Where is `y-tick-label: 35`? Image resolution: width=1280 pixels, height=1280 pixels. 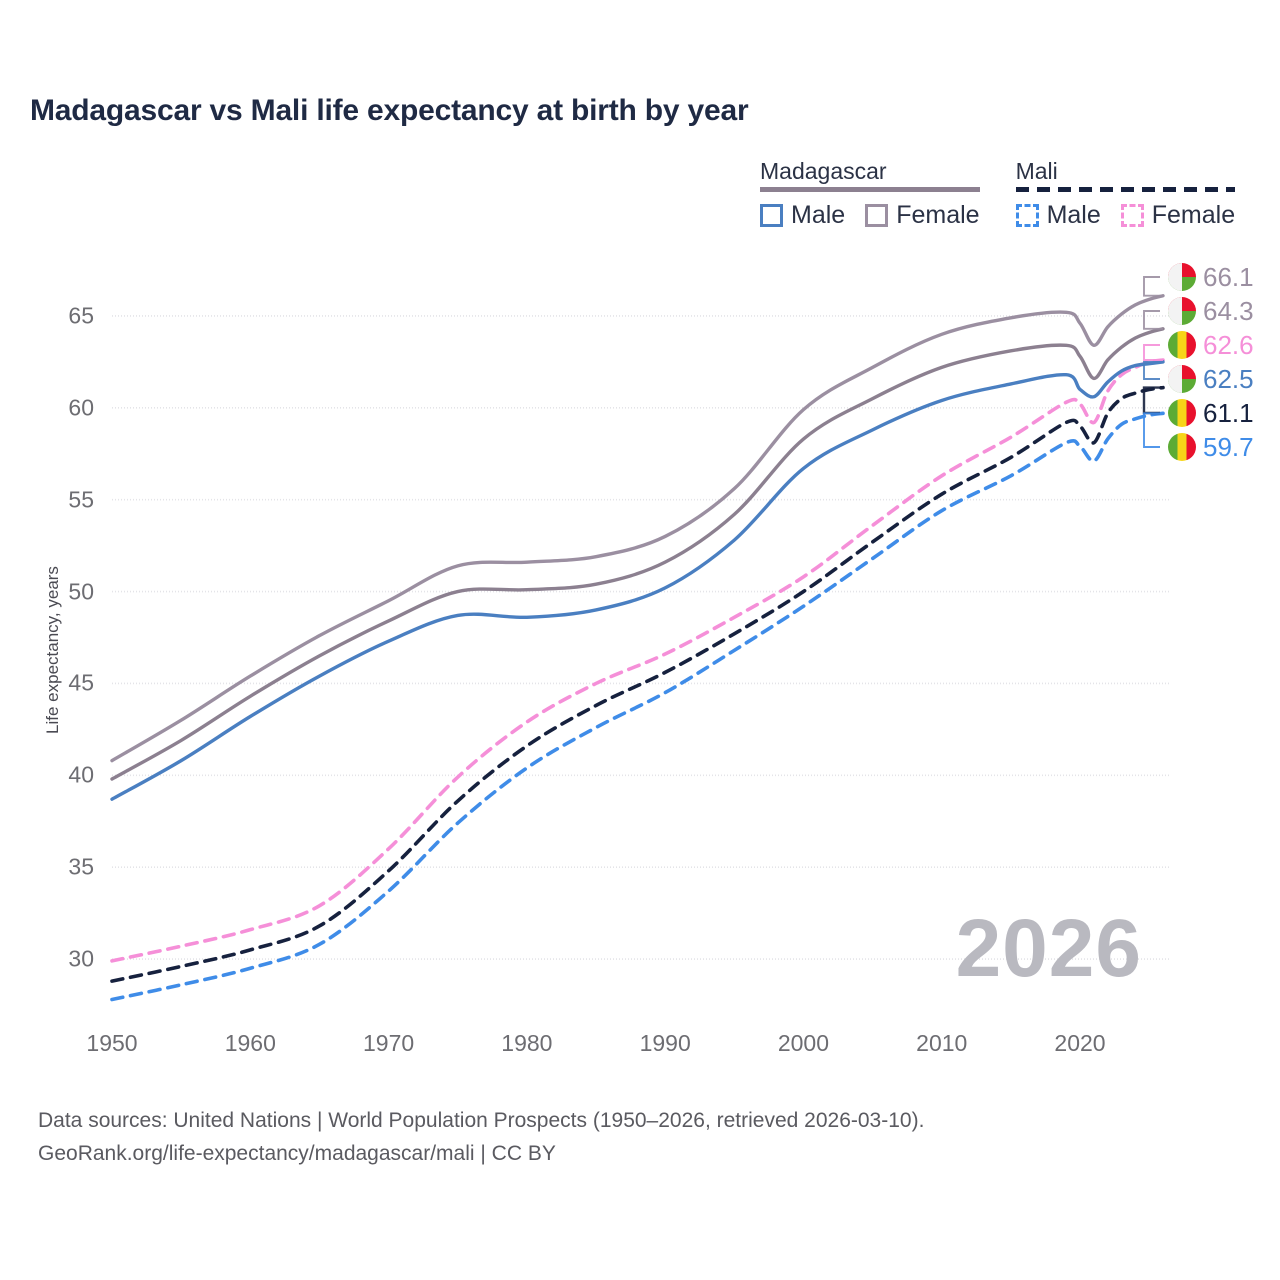 y-tick-label: 35 is located at coordinates (81, 866).